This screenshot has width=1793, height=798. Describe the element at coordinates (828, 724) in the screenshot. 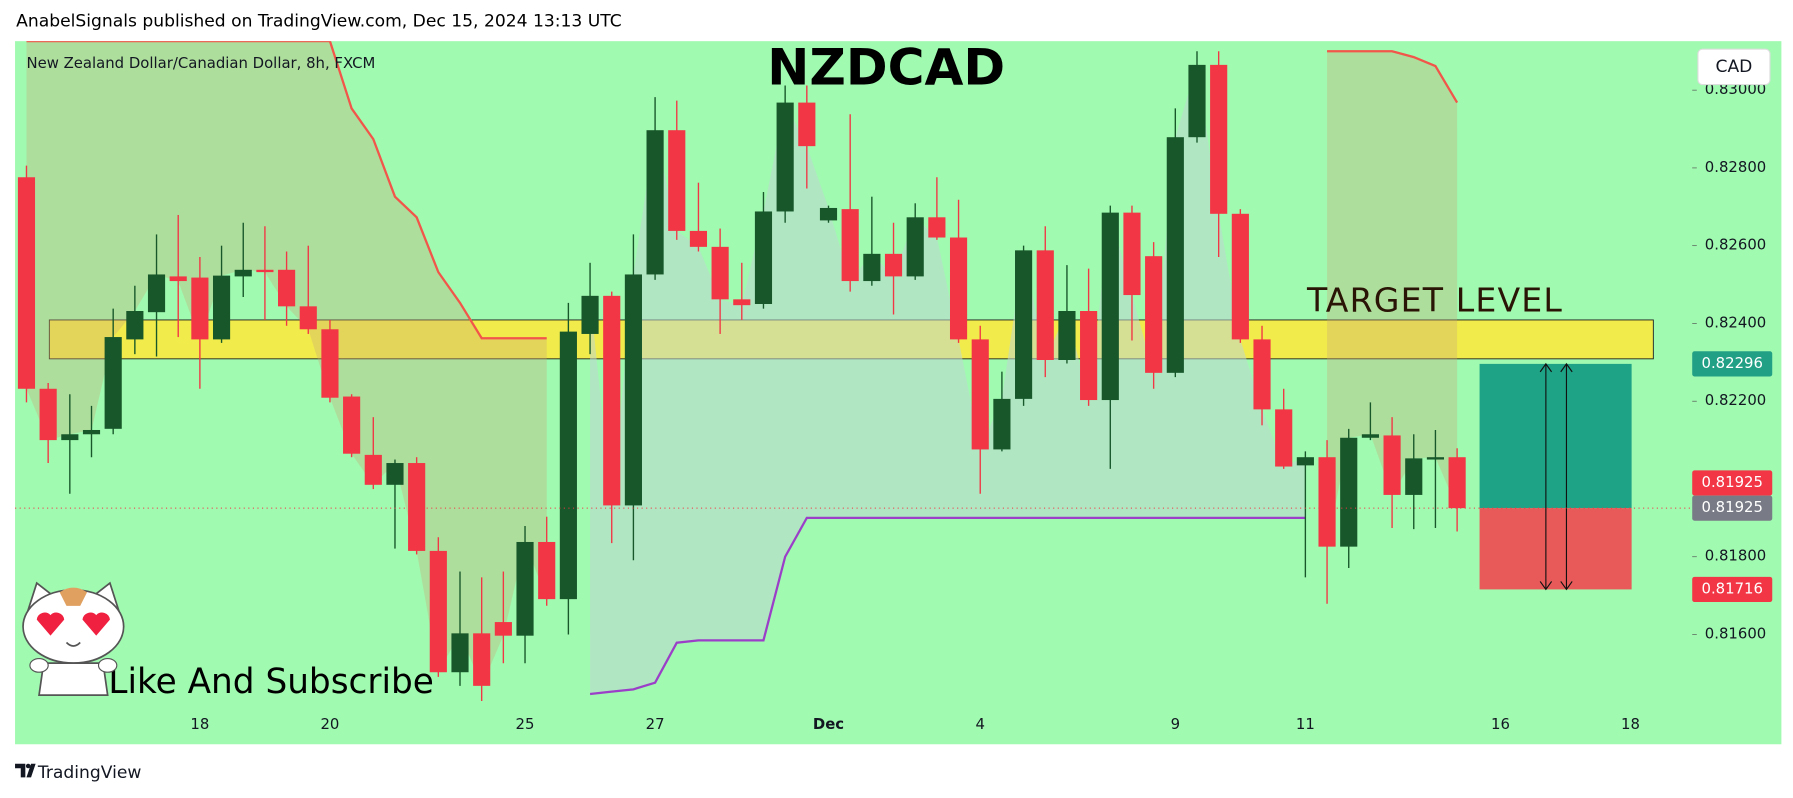

I see `x-tick-label: Dec` at that location.